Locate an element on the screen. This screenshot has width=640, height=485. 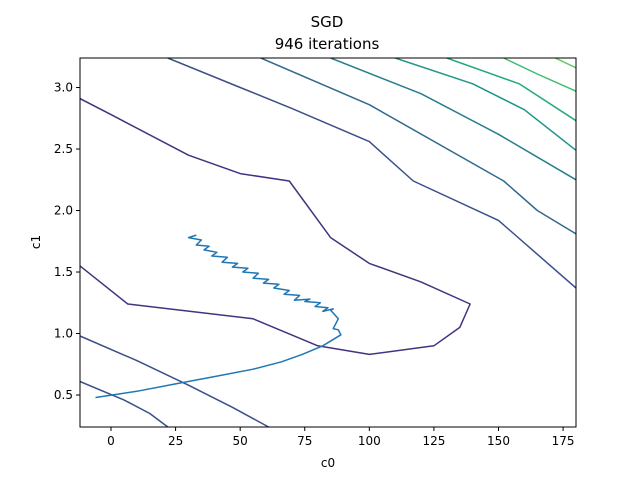
y-axis-label: c1 is located at coordinates (36, 242).